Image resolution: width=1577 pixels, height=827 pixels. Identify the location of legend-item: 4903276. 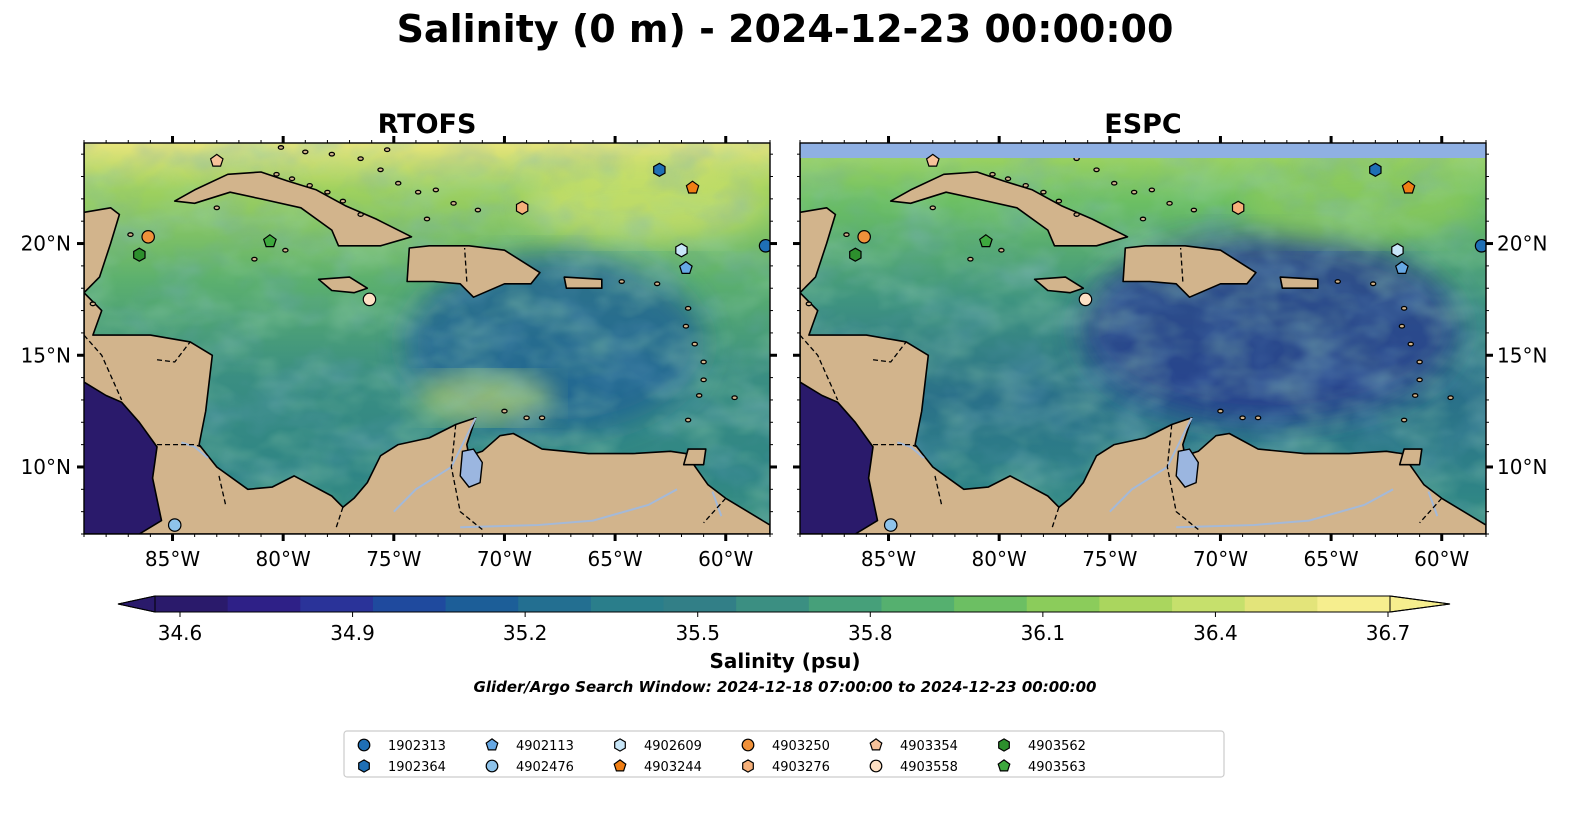
(786, 767).